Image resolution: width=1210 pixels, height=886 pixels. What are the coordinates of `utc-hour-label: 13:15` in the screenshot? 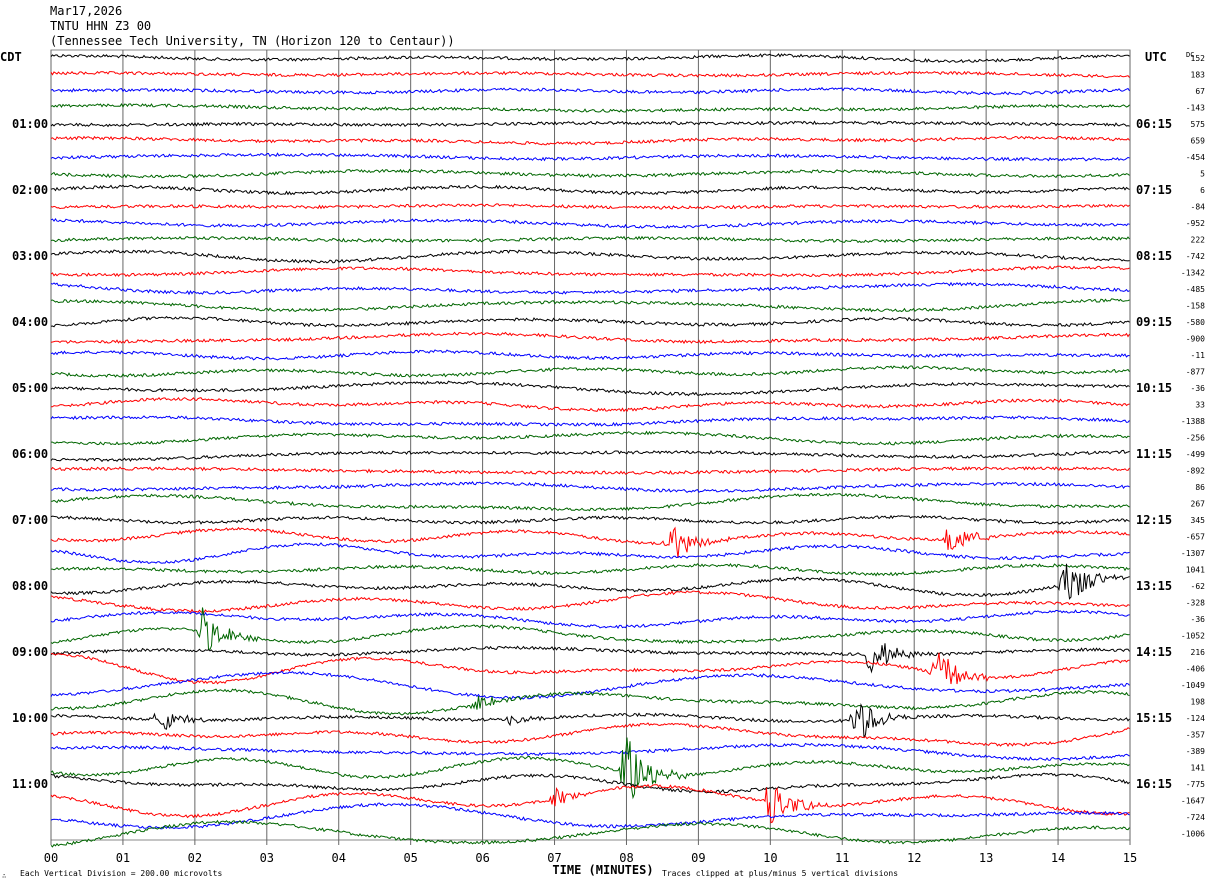 It's located at (1154, 586).